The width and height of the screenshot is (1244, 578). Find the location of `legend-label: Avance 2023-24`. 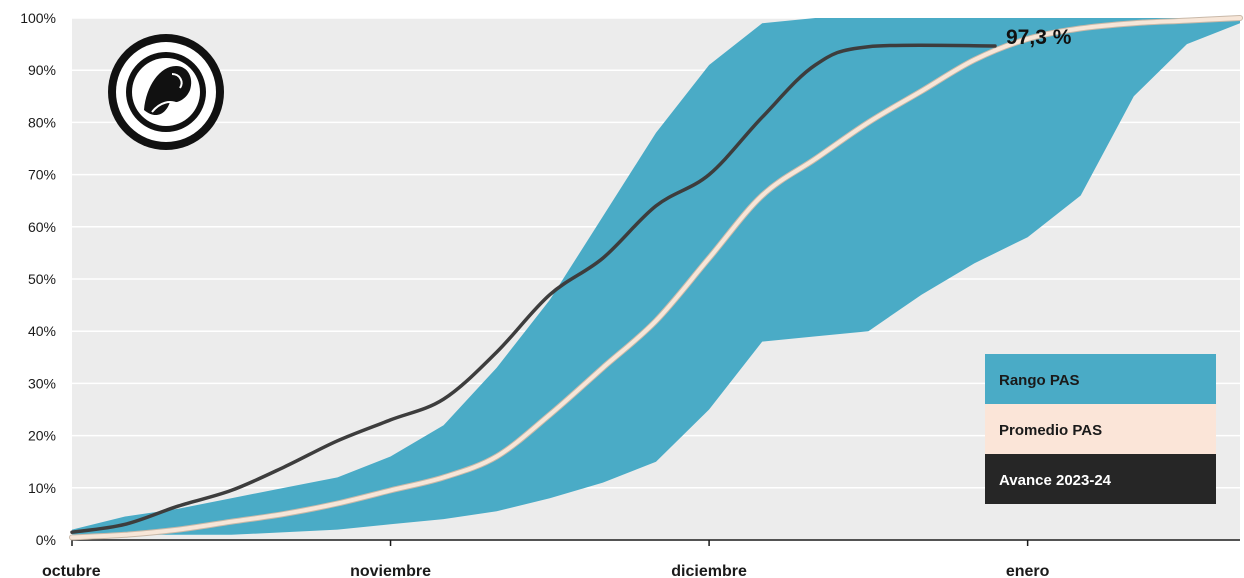

legend-label: Avance 2023-24 is located at coordinates (1055, 480).